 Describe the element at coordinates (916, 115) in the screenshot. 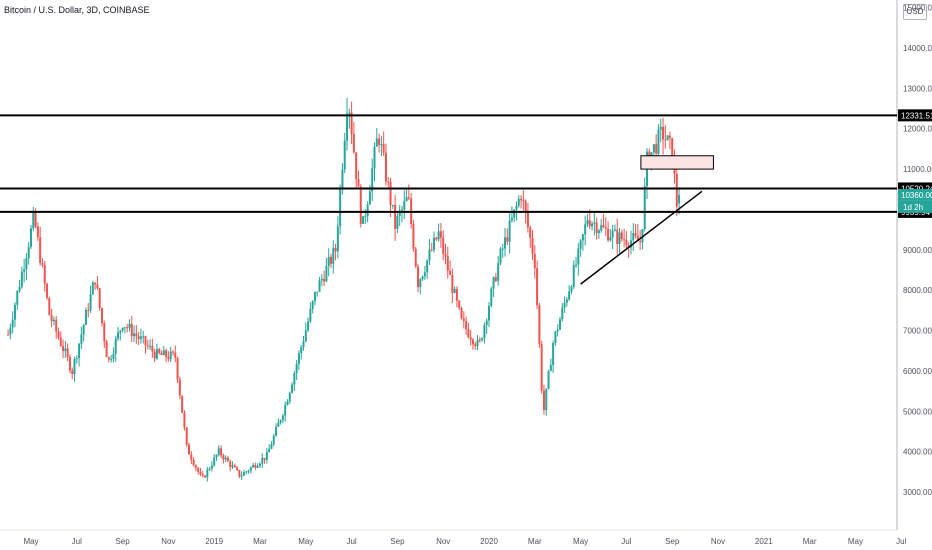

I see `level-price-label: 12331.51` at that location.